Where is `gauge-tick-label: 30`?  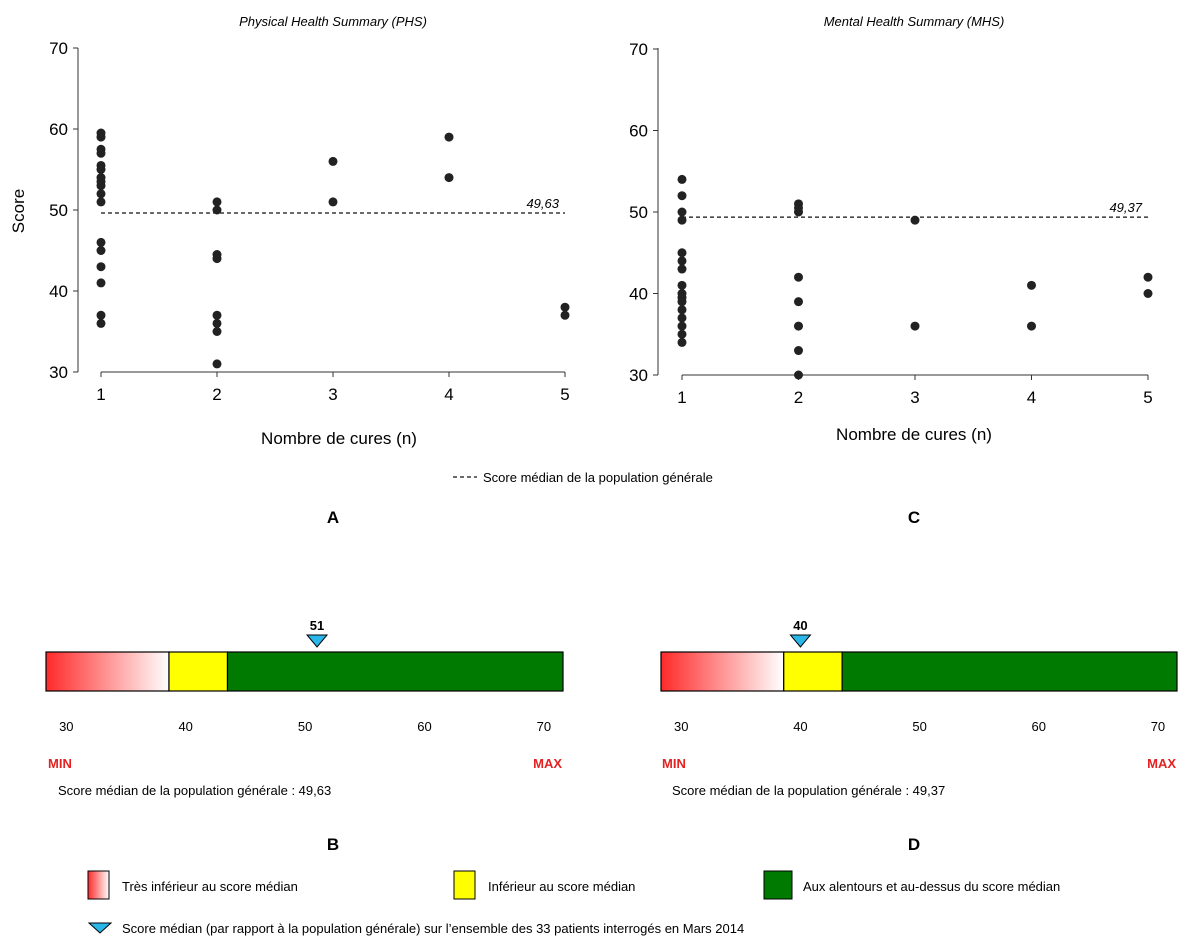
gauge-tick-label: 30 is located at coordinates (681, 726).